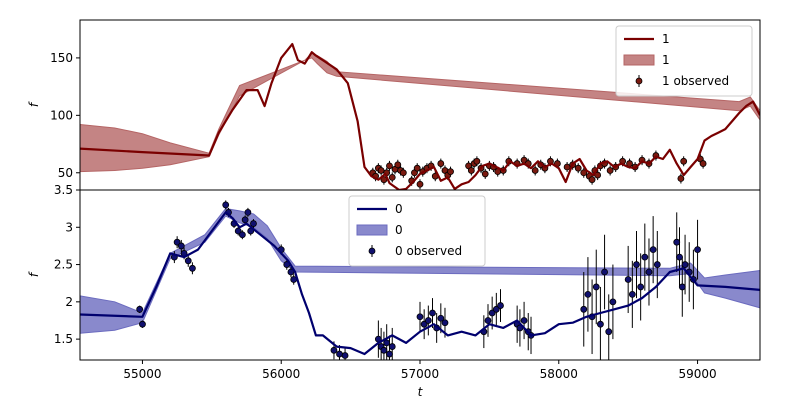 This screenshot has width=800, height=404. I want to click on bottom-legend-label: 0 observed, so click(428, 251).